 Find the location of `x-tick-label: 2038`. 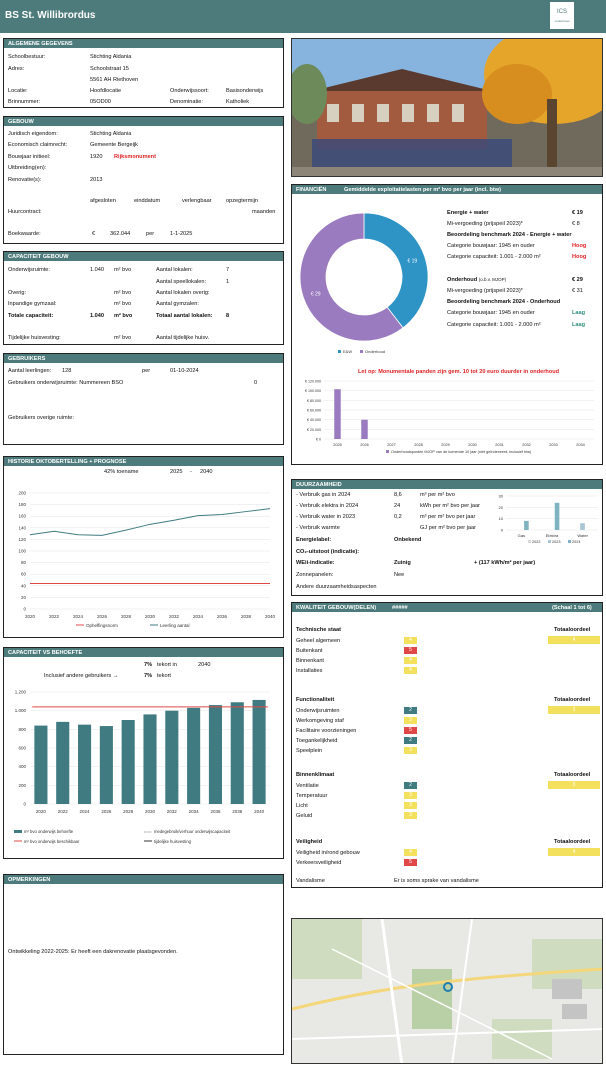

x-tick-label: 2038 is located at coordinates (237, 811).